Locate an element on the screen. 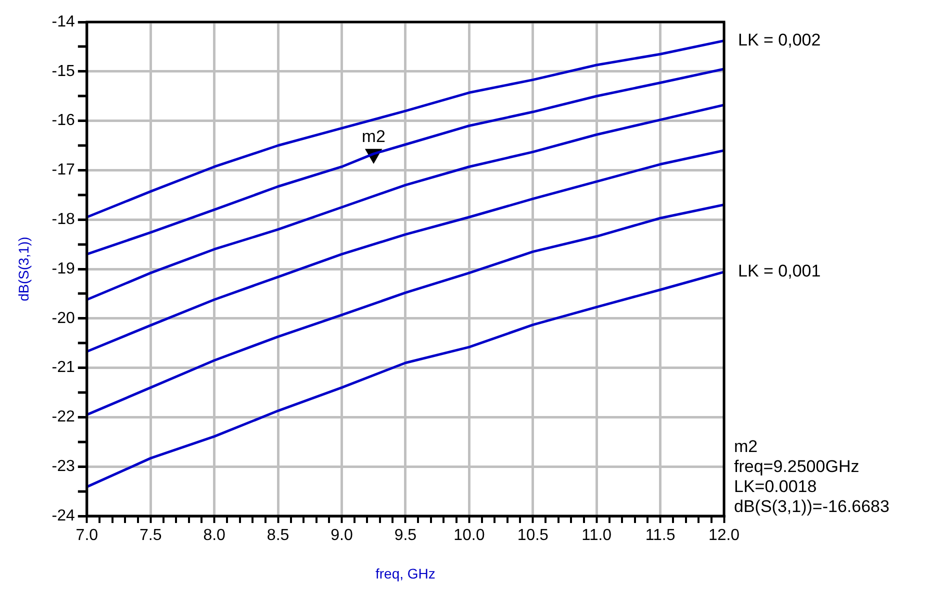 This screenshot has width=932, height=603. y-tick-label: -21 is located at coordinates (64, 367).